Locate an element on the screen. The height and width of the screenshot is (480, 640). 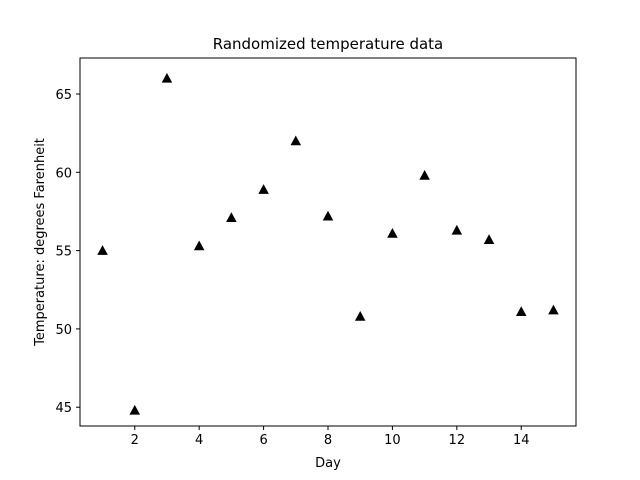
x-tick-label: 8 is located at coordinates (328, 440).